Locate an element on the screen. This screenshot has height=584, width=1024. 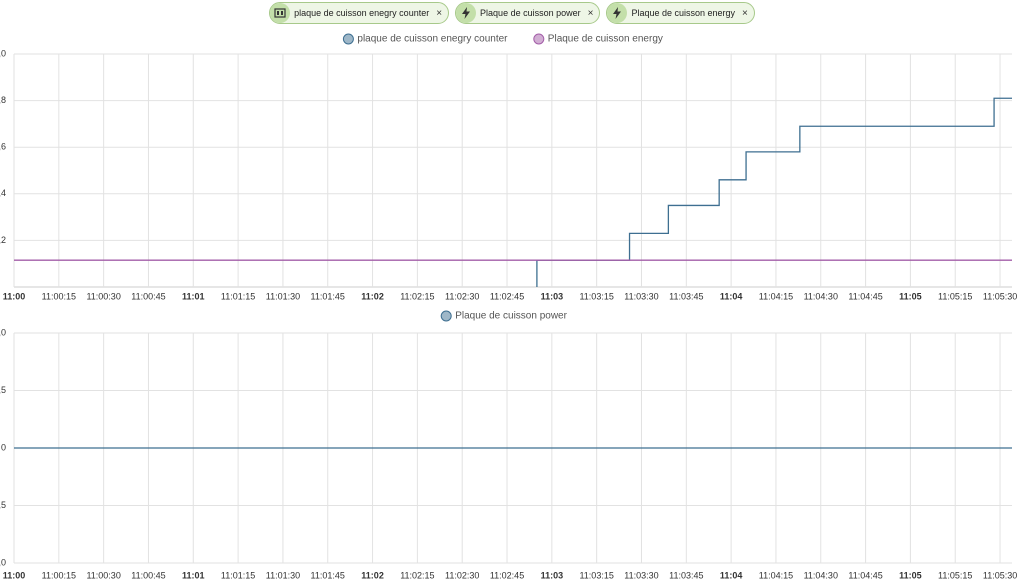
legend-label: Plaque de cuisson power is located at coordinates (511, 316).